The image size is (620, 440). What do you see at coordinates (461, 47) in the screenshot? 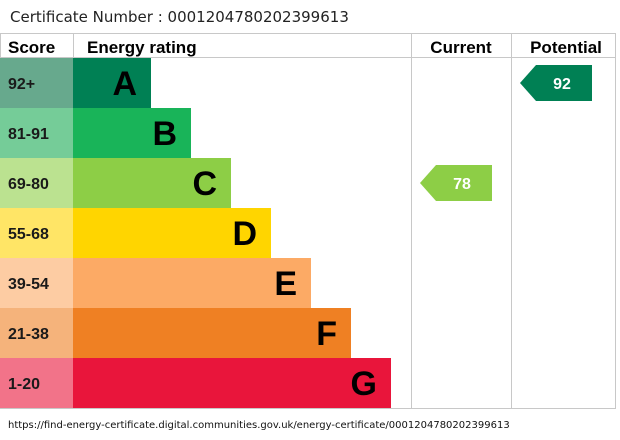
I see `current-column-header: Current` at bounding box center [461, 47].